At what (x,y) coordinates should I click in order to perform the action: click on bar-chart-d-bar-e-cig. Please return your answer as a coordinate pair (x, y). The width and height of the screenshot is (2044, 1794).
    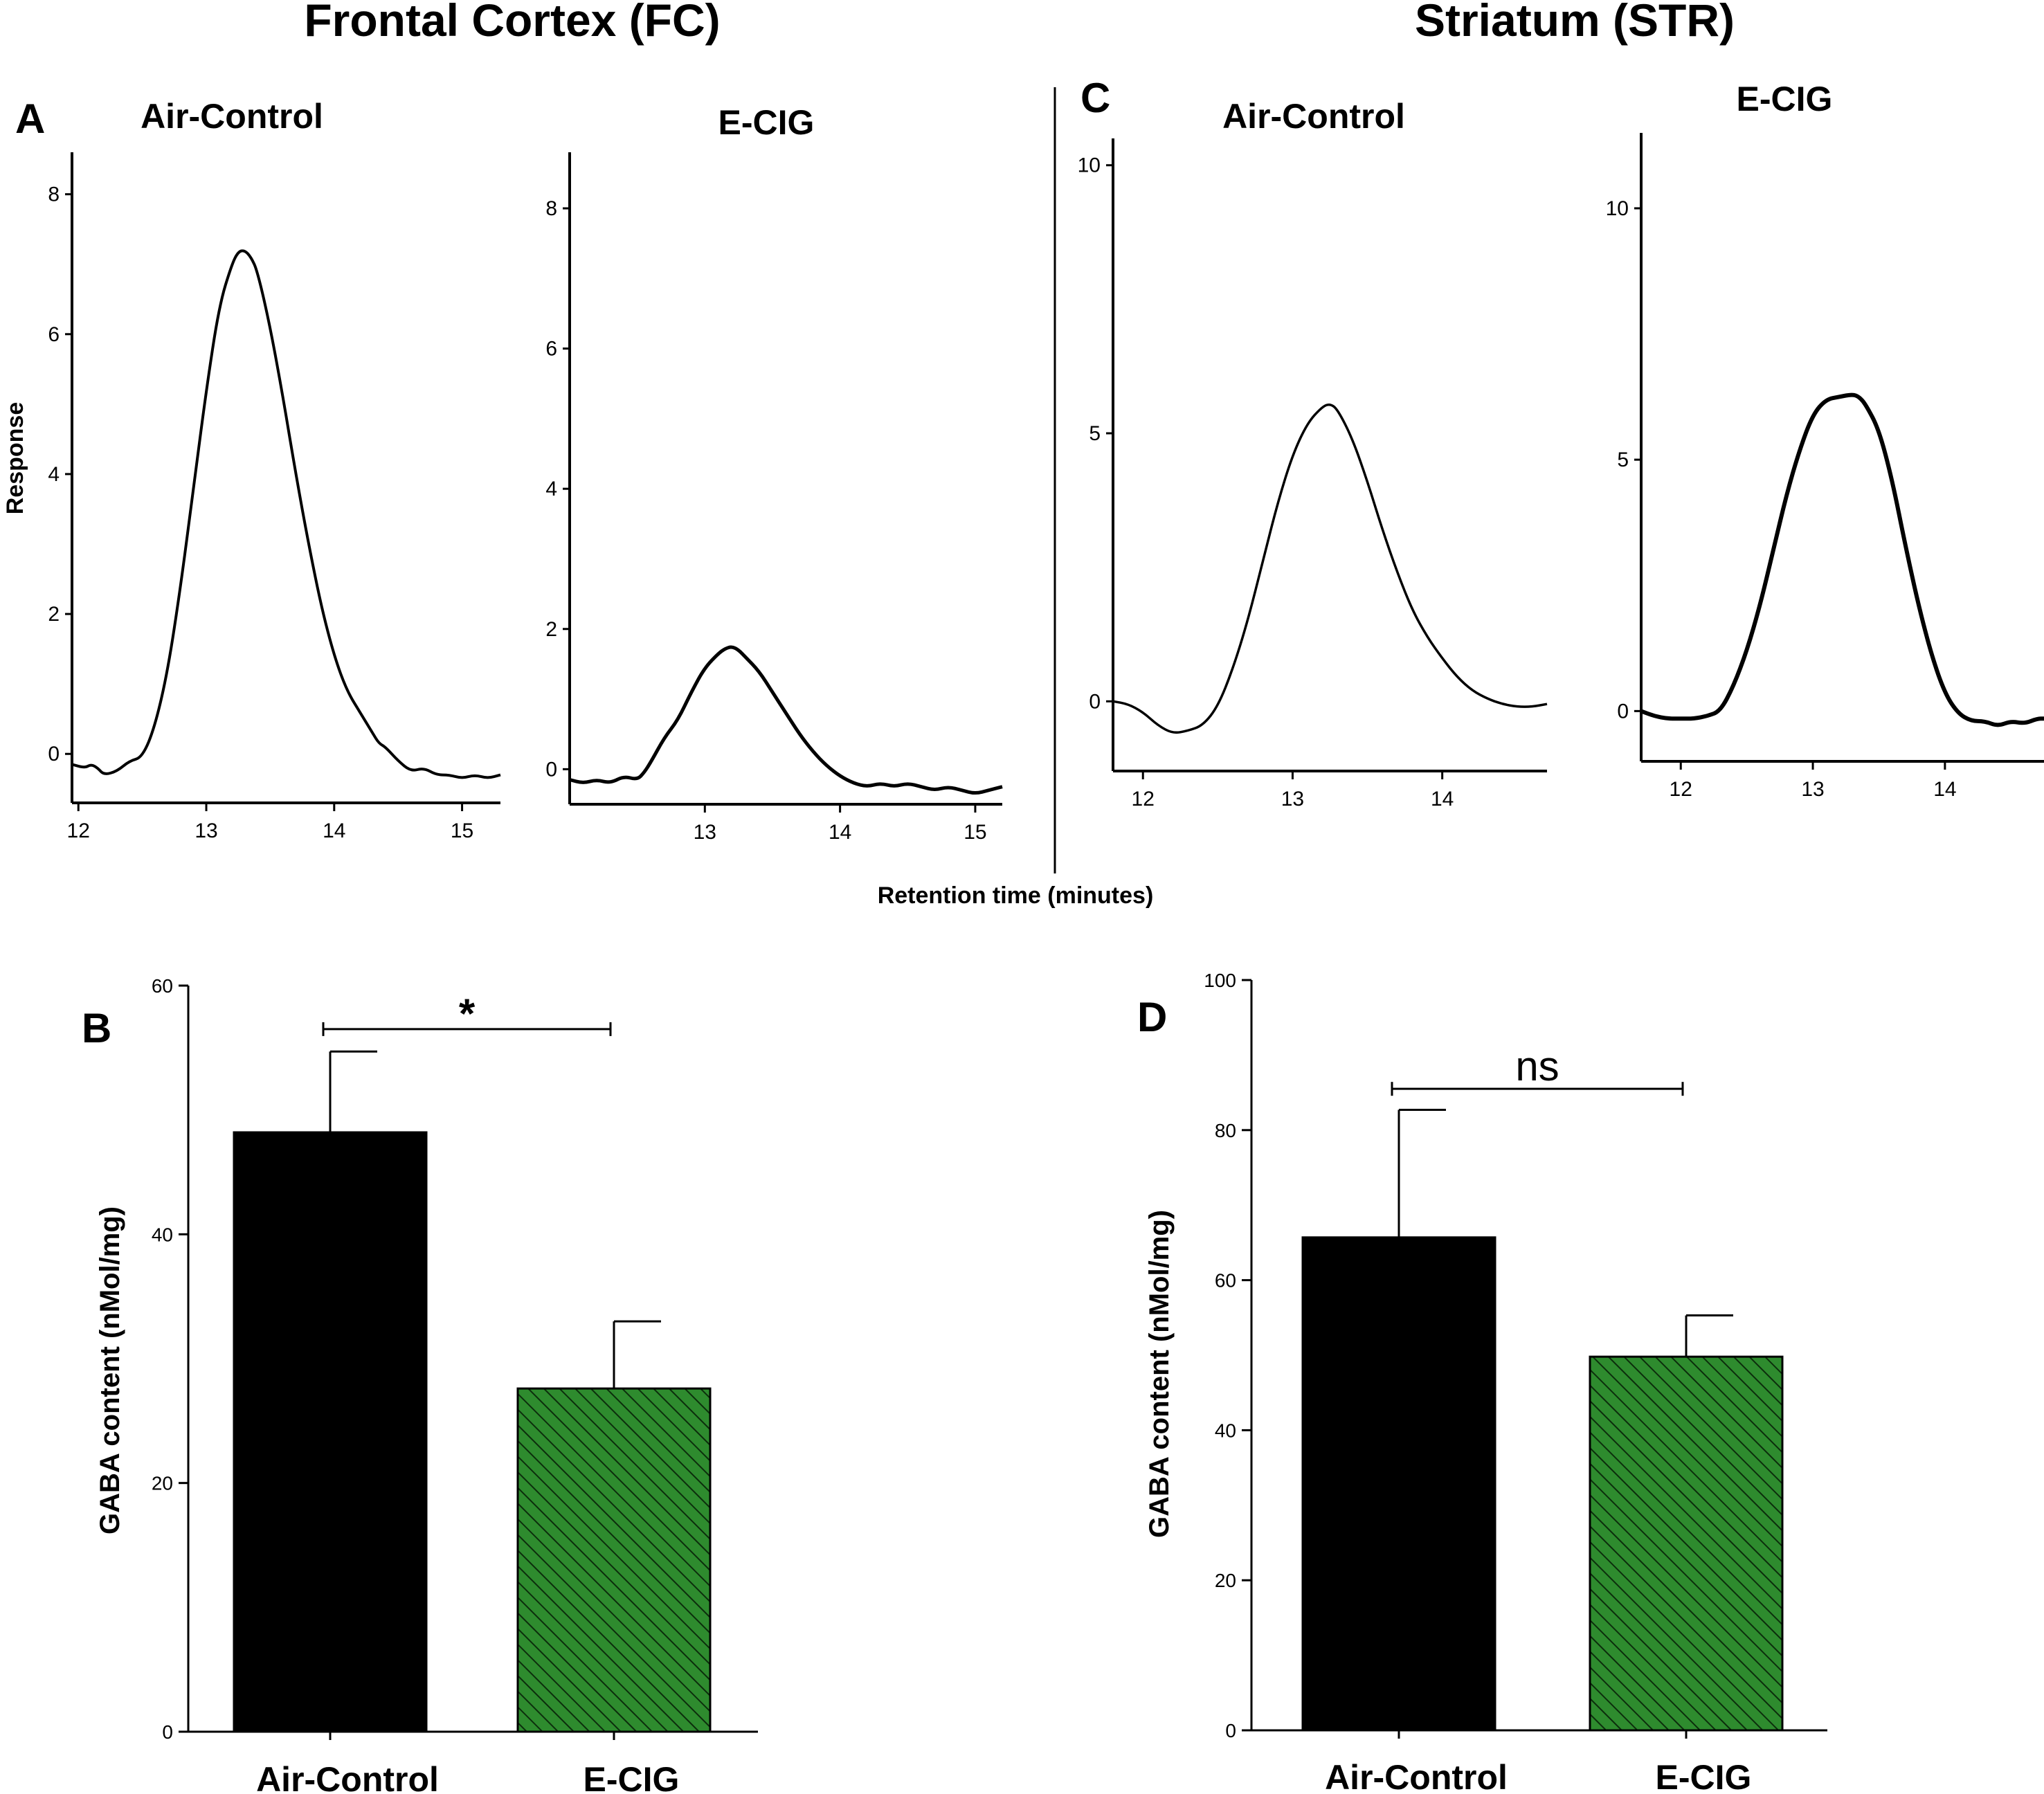
    Looking at the image, I should click on (1687, 1543).